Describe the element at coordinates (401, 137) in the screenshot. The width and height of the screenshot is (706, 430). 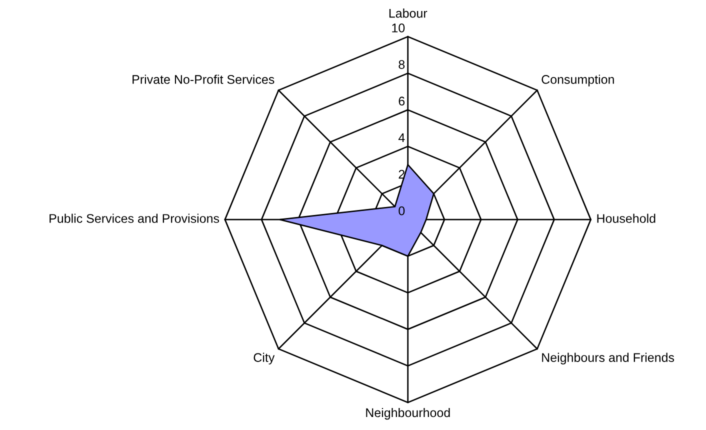
I see `y-tick-label: 4` at that location.